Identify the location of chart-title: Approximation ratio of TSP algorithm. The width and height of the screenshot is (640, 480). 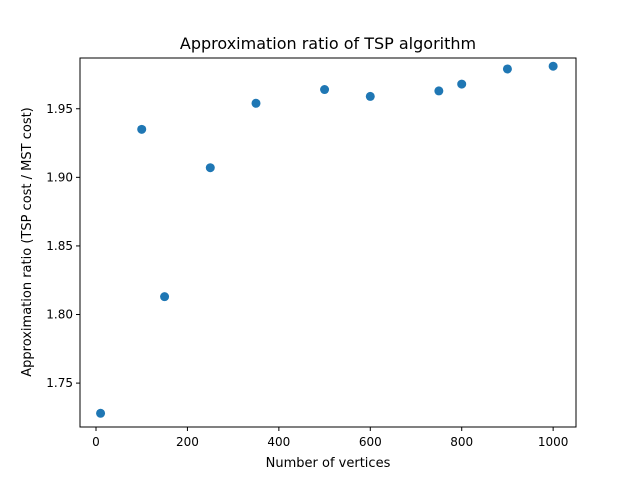
(328, 43).